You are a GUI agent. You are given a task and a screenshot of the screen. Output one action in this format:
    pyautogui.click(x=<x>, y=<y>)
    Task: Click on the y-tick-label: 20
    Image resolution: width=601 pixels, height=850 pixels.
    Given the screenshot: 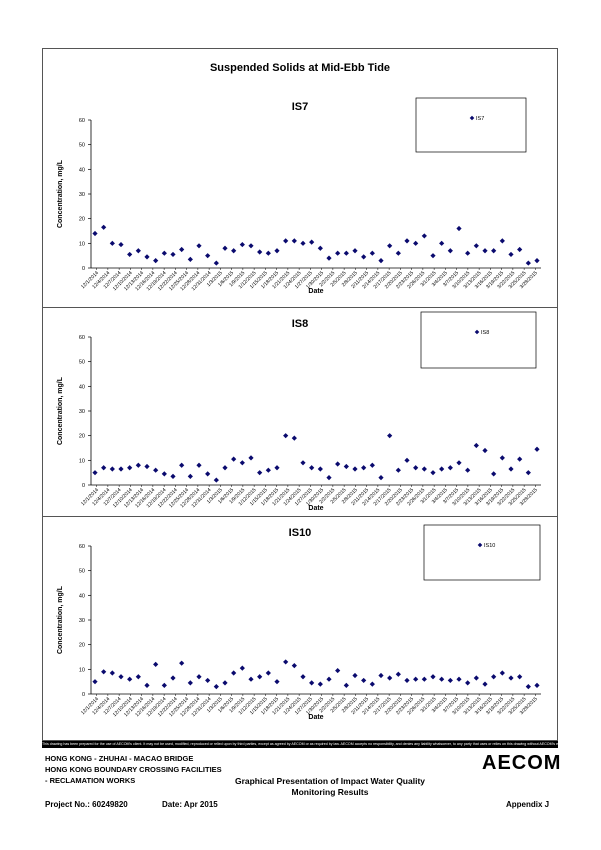 What is the action you would take?
    pyautogui.click(x=82, y=646)
    